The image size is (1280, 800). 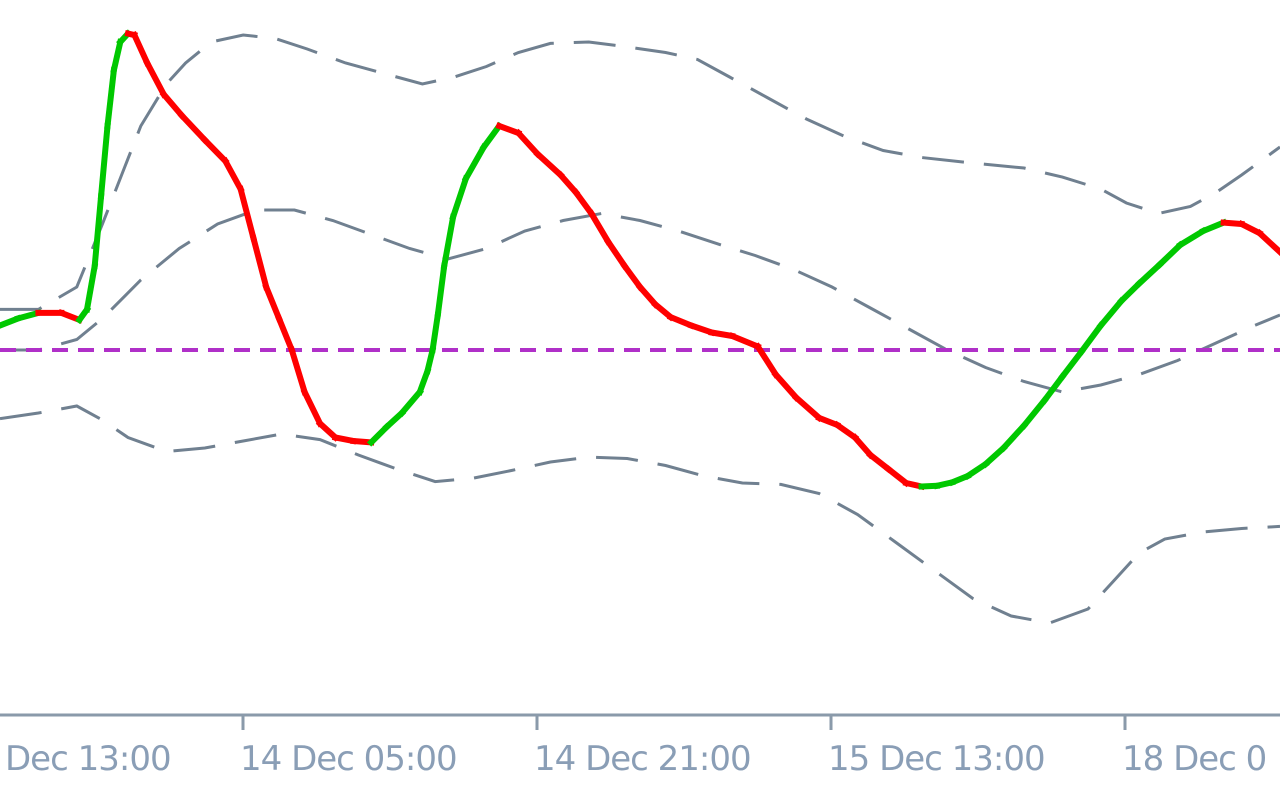 I want to click on x-tick-label: Dec 13:00, so click(x=88, y=759).